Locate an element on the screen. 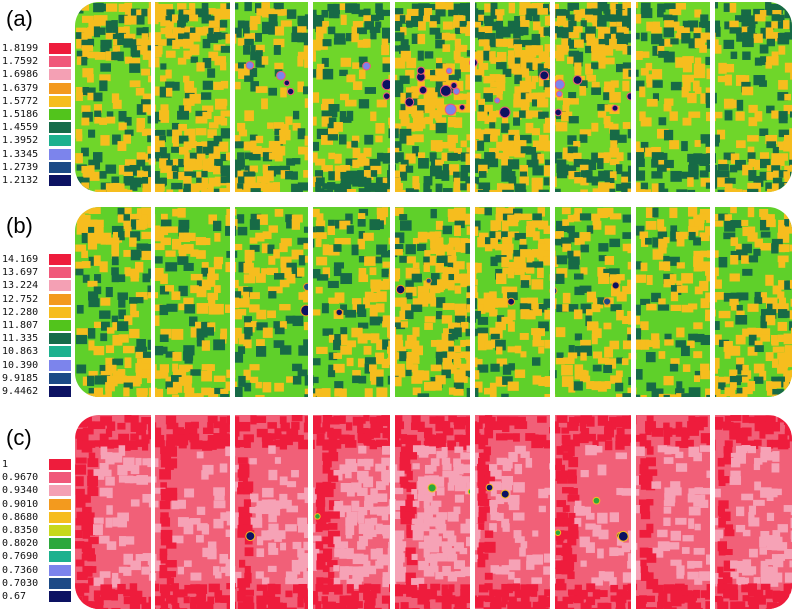 The width and height of the screenshot is (794, 611). legend-value: 9.4462 is located at coordinates (20, 391).